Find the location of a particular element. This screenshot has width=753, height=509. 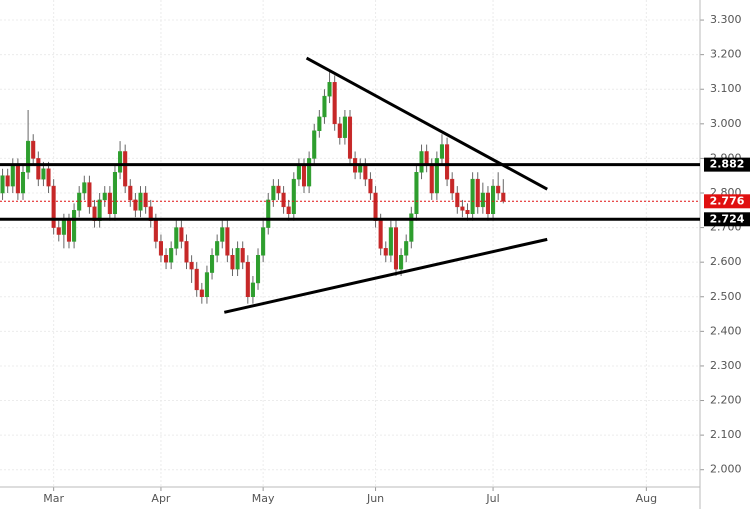

x-tick-label: Jun is located at coordinates (375, 498).